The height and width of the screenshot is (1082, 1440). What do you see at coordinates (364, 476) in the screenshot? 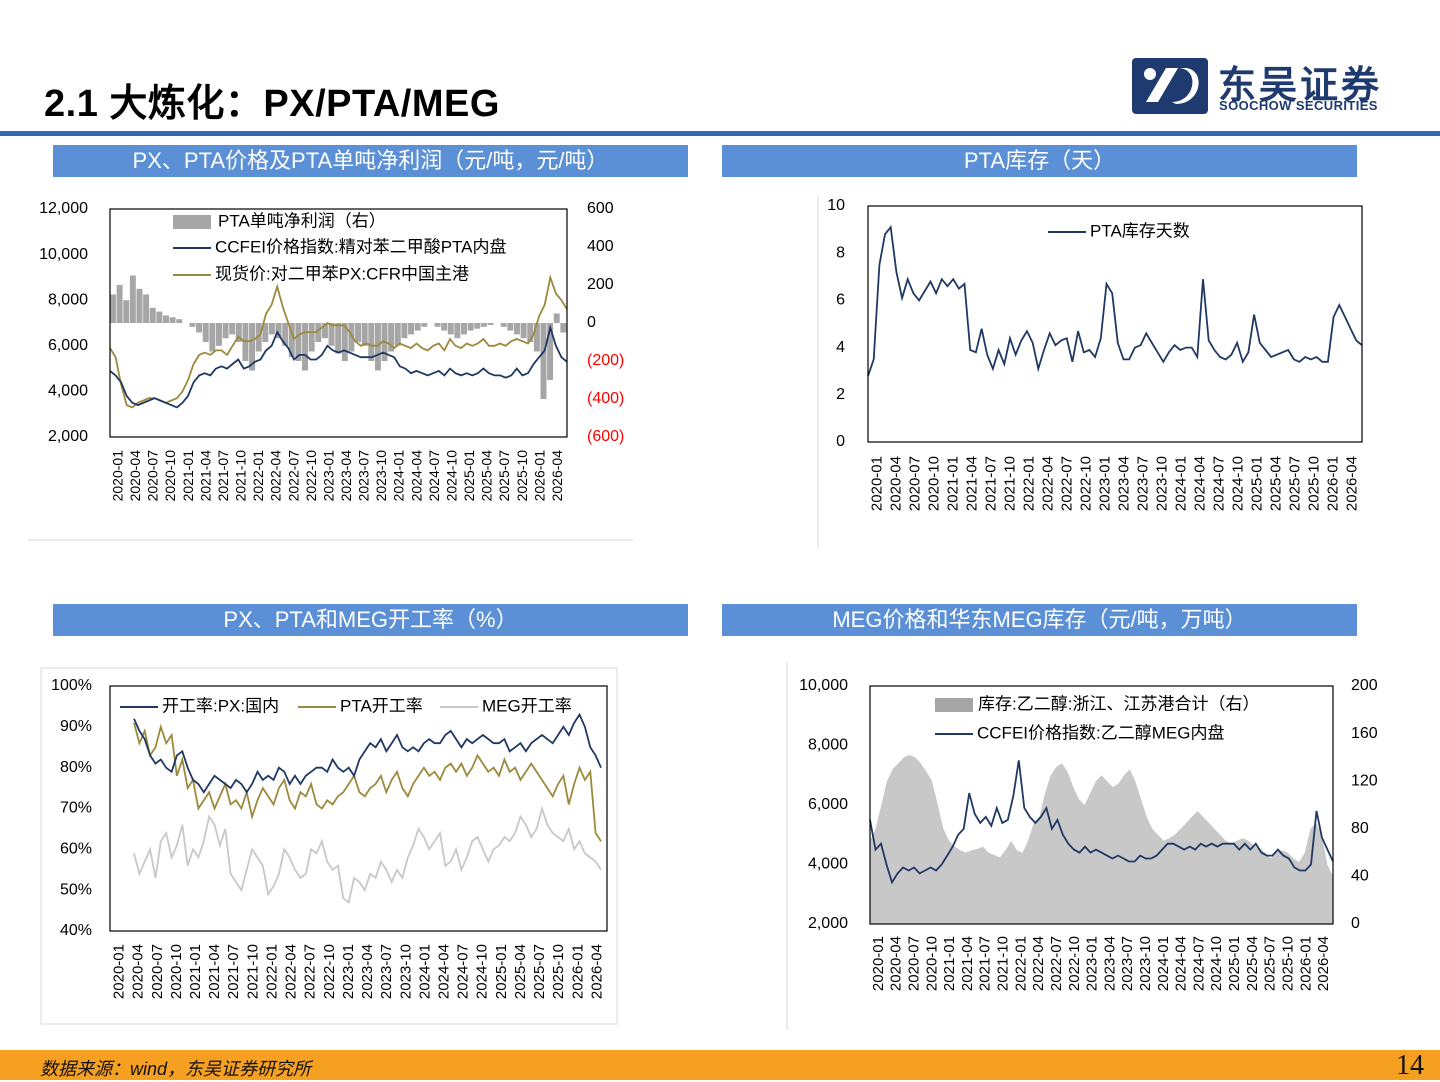
I see `chart1-x-tick-label: 2023-07` at bounding box center [364, 476].